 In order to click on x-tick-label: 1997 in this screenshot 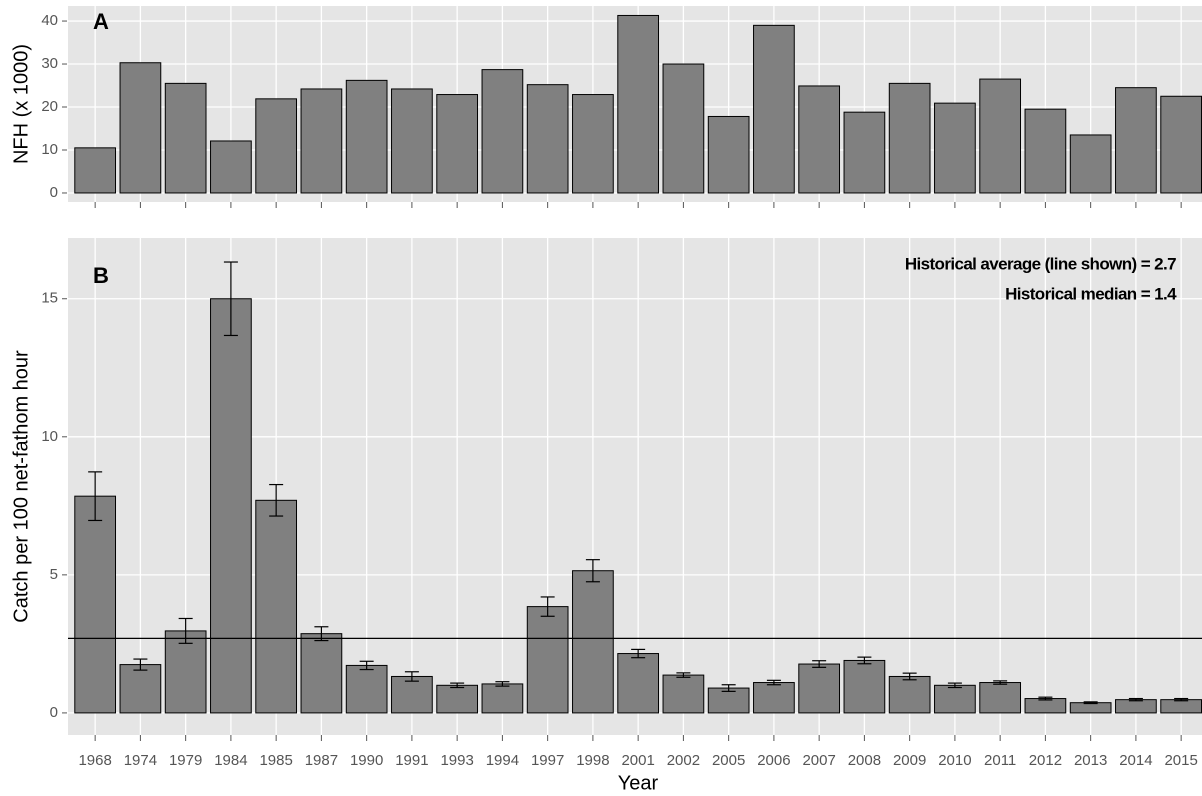, I will do `click(547, 760)`.